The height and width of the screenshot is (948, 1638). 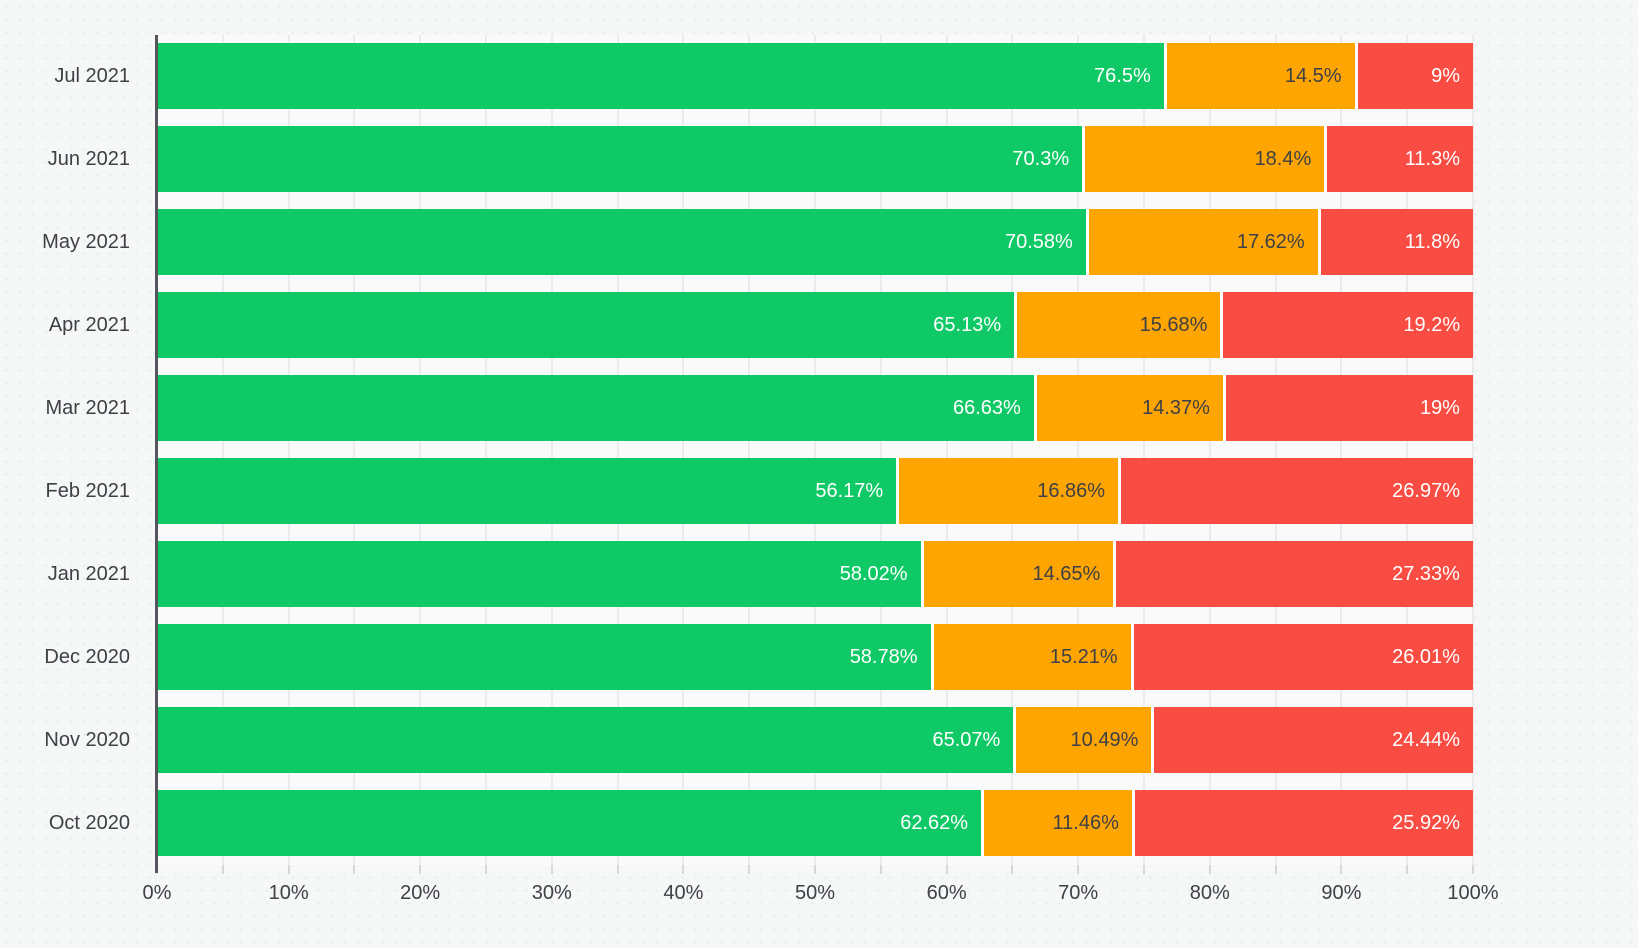 I want to click on bar-segment-orange: 16.86%, so click(x=1007, y=491).